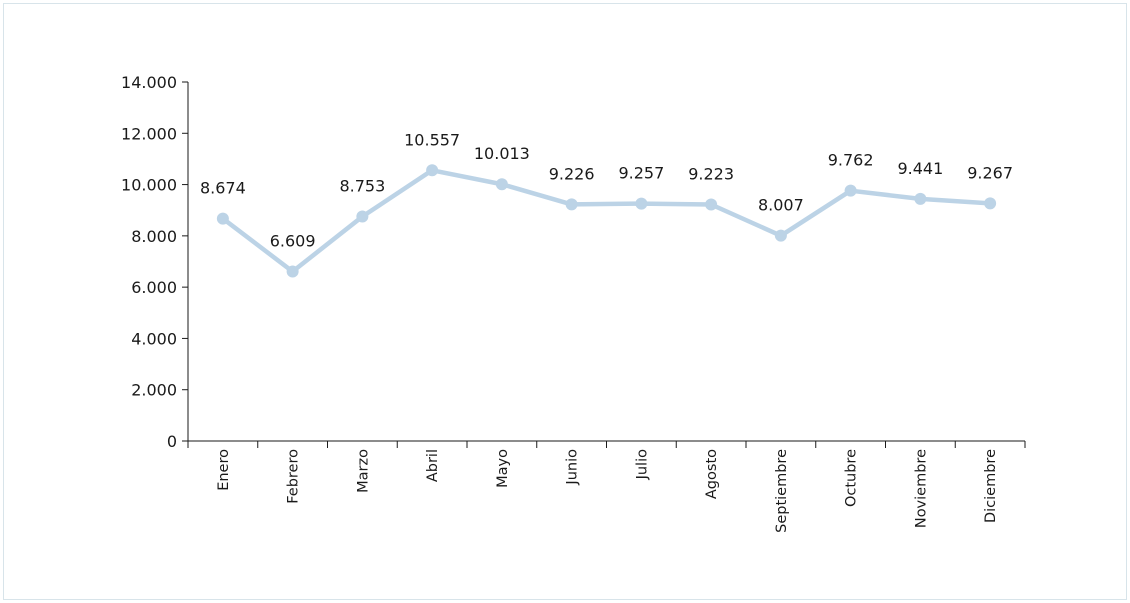 This screenshot has width=1130, height=603. What do you see at coordinates (149, 185) in the screenshot?
I see `y-tick-label: 10.000` at bounding box center [149, 185].